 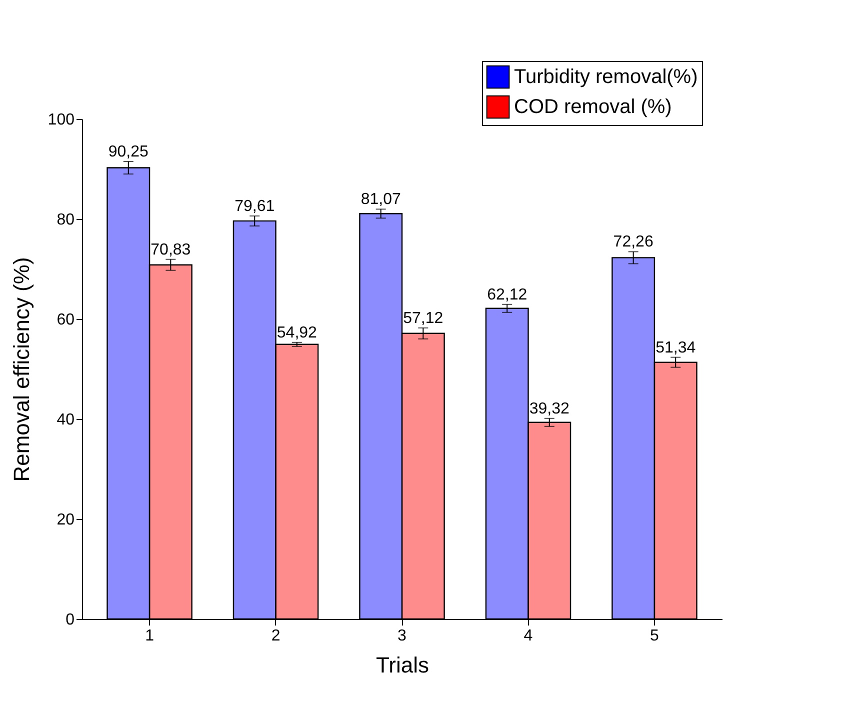 What do you see at coordinates (507, 295) in the screenshot?
I see `data-label: 62,12` at bounding box center [507, 295].